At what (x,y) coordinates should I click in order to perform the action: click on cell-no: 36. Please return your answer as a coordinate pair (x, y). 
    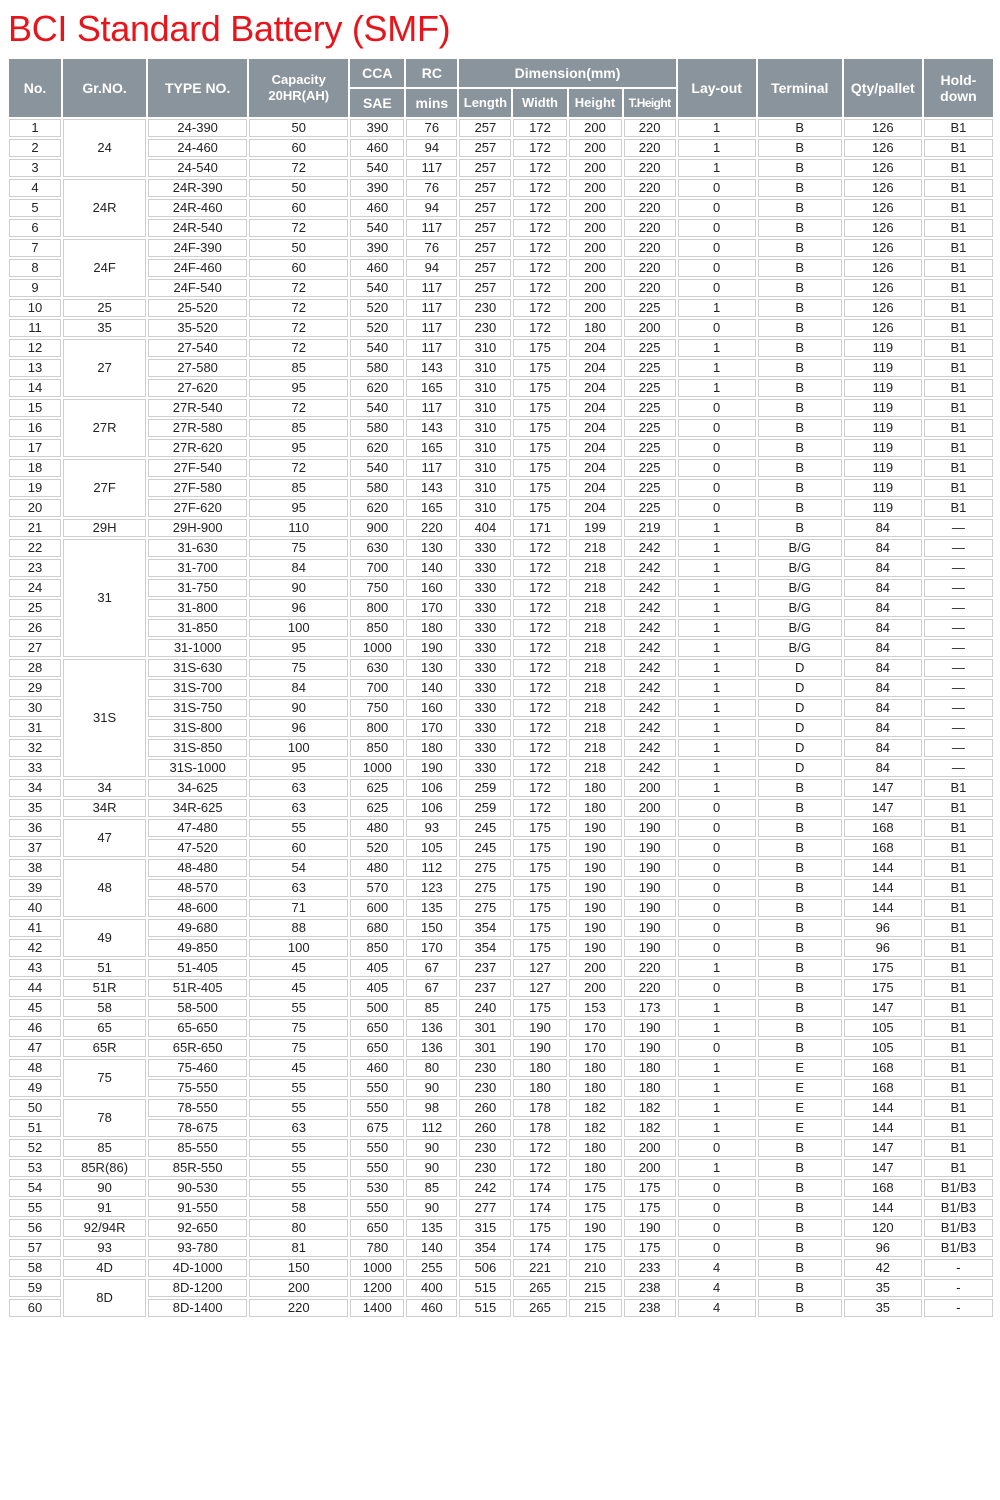
    Looking at the image, I should click on (35, 828).